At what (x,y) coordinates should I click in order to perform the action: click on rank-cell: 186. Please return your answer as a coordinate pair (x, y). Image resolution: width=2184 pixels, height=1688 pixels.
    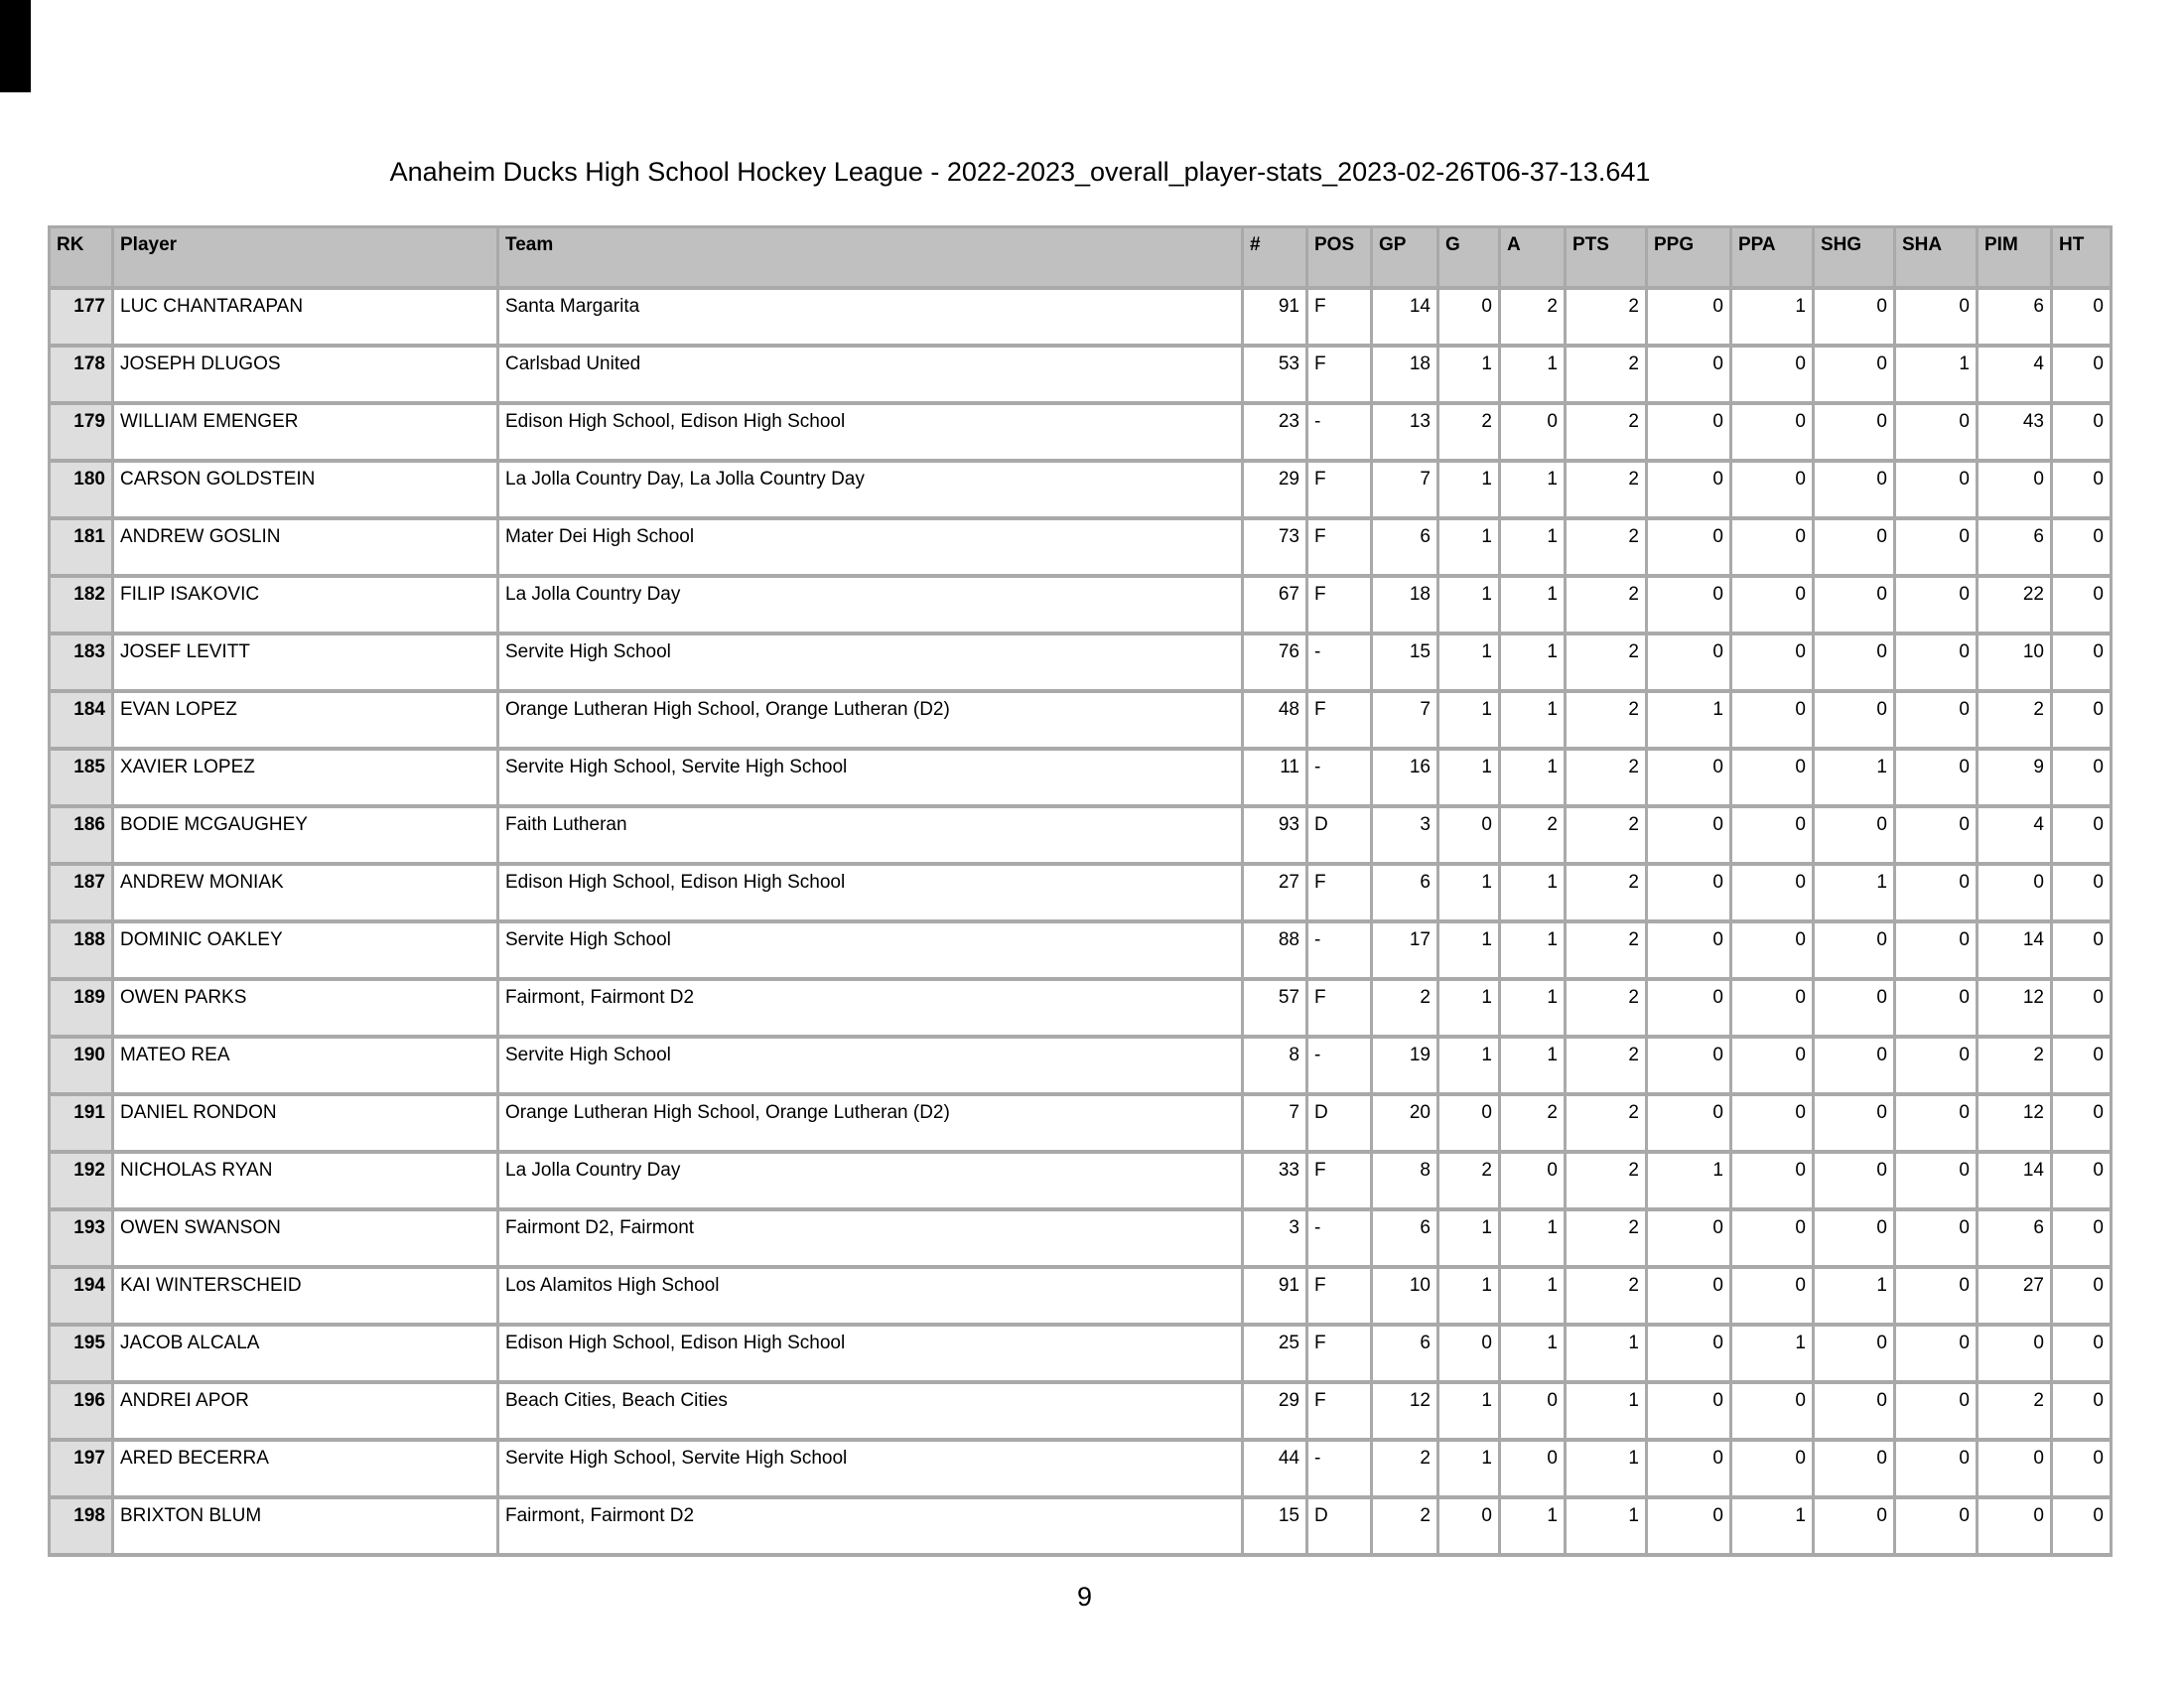
    Looking at the image, I should click on (81, 835).